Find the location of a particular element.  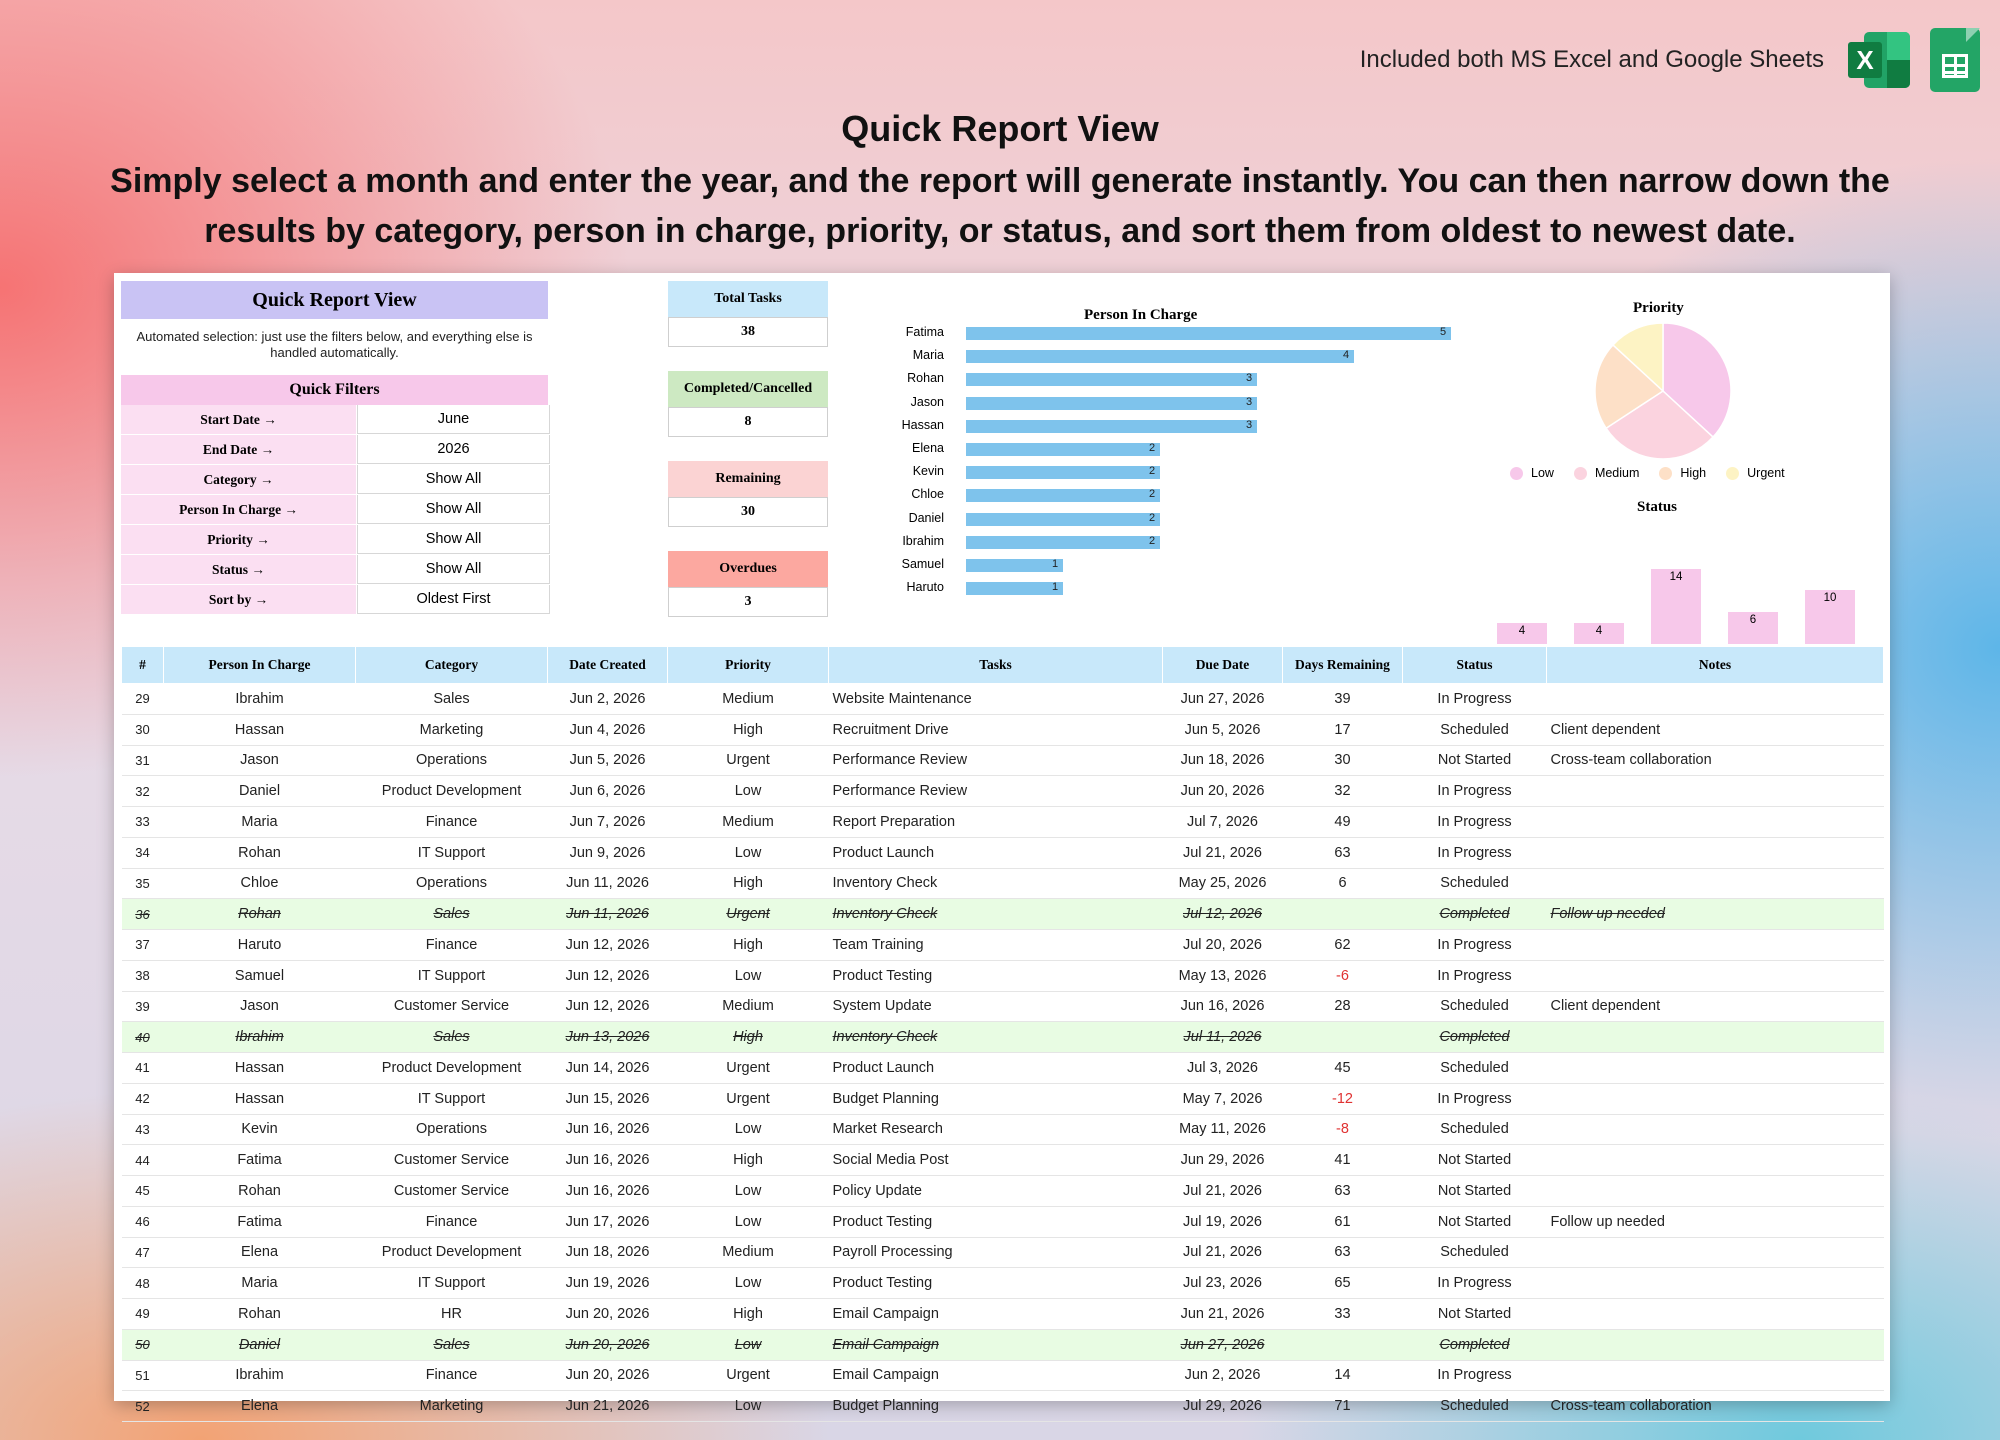

table-cell: 17 is located at coordinates (1342, 730).